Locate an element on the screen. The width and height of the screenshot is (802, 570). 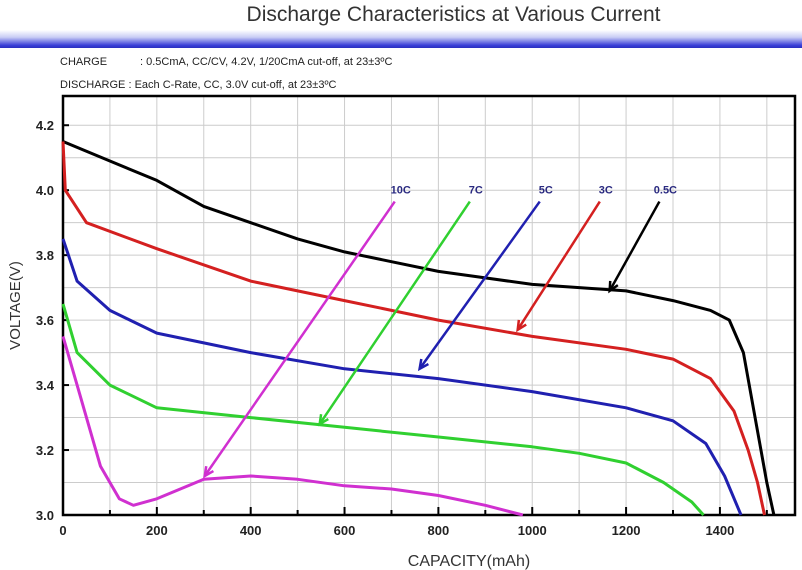
y-tick-label: 3.4 is located at coordinates (45, 385).